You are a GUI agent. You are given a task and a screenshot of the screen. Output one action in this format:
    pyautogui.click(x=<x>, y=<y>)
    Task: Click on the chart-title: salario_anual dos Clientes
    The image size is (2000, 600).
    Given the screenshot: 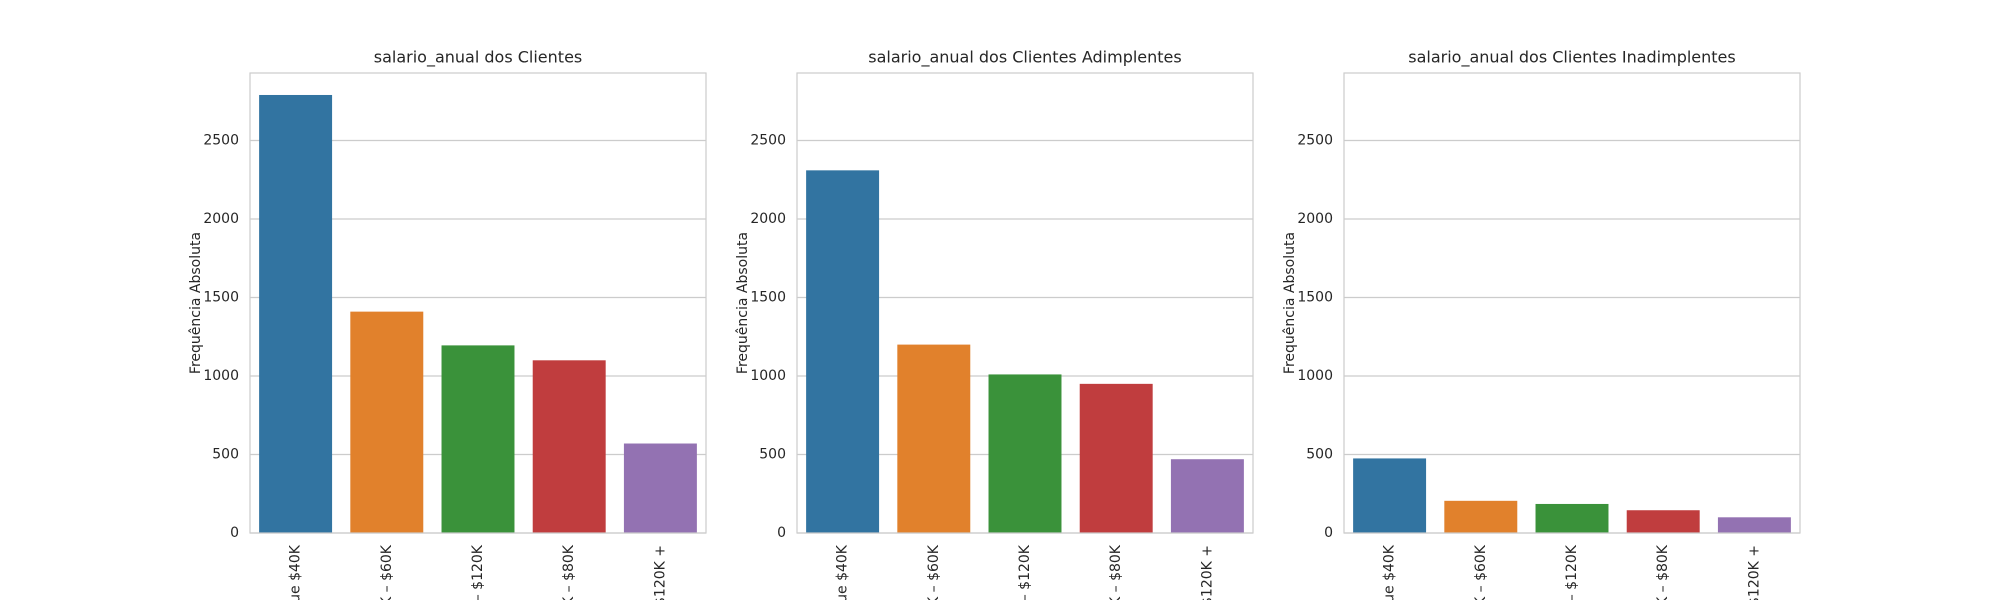 What is the action you would take?
    pyautogui.click(x=478, y=58)
    